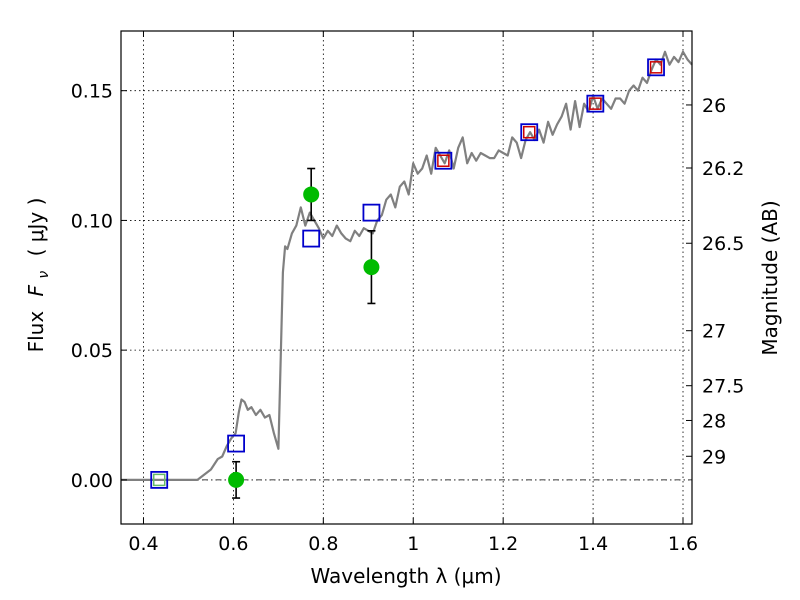 The width and height of the screenshot is (800, 600). I want to click on y-axis-label-math-sub: ν, so click(44, 275).